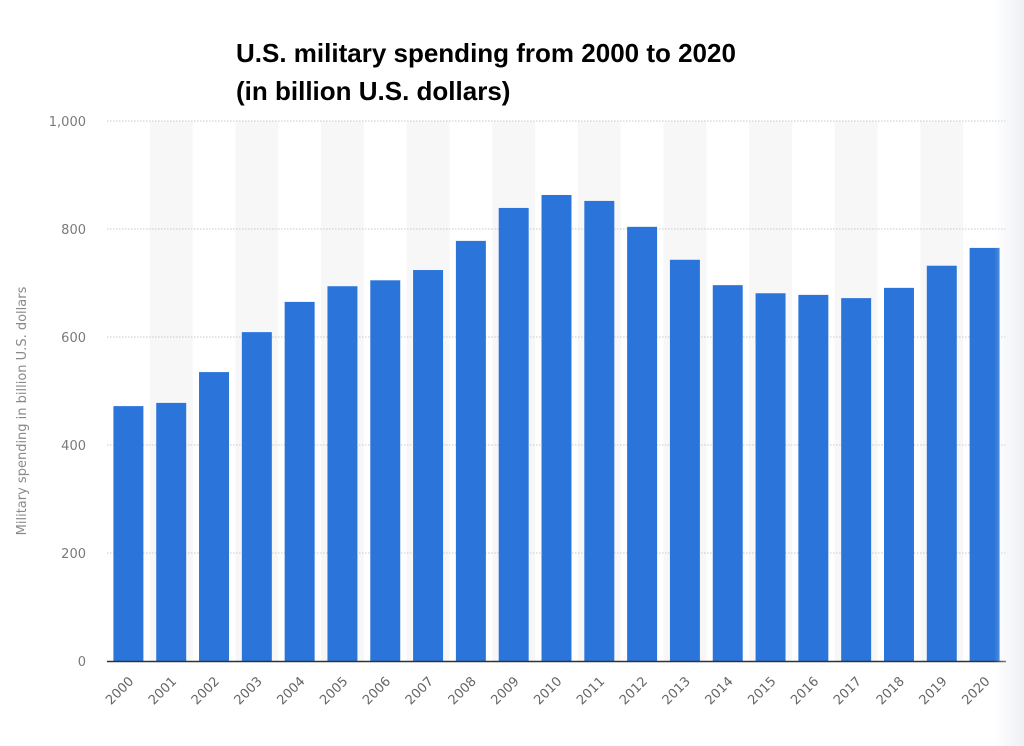  What do you see at coordinates (506, 691) in the screenshot?
I see `x-tick-label: 2009` at bounding box center [506, 691].